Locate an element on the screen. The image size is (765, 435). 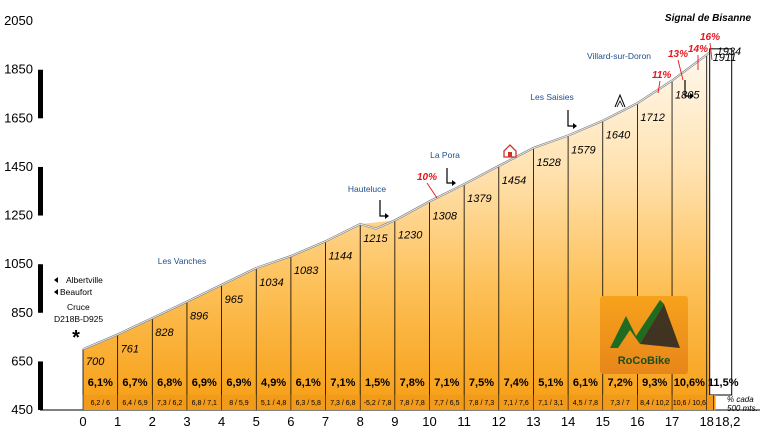
minmax-label: 4,5 / 7,8 is located at coordinates (585, 403).